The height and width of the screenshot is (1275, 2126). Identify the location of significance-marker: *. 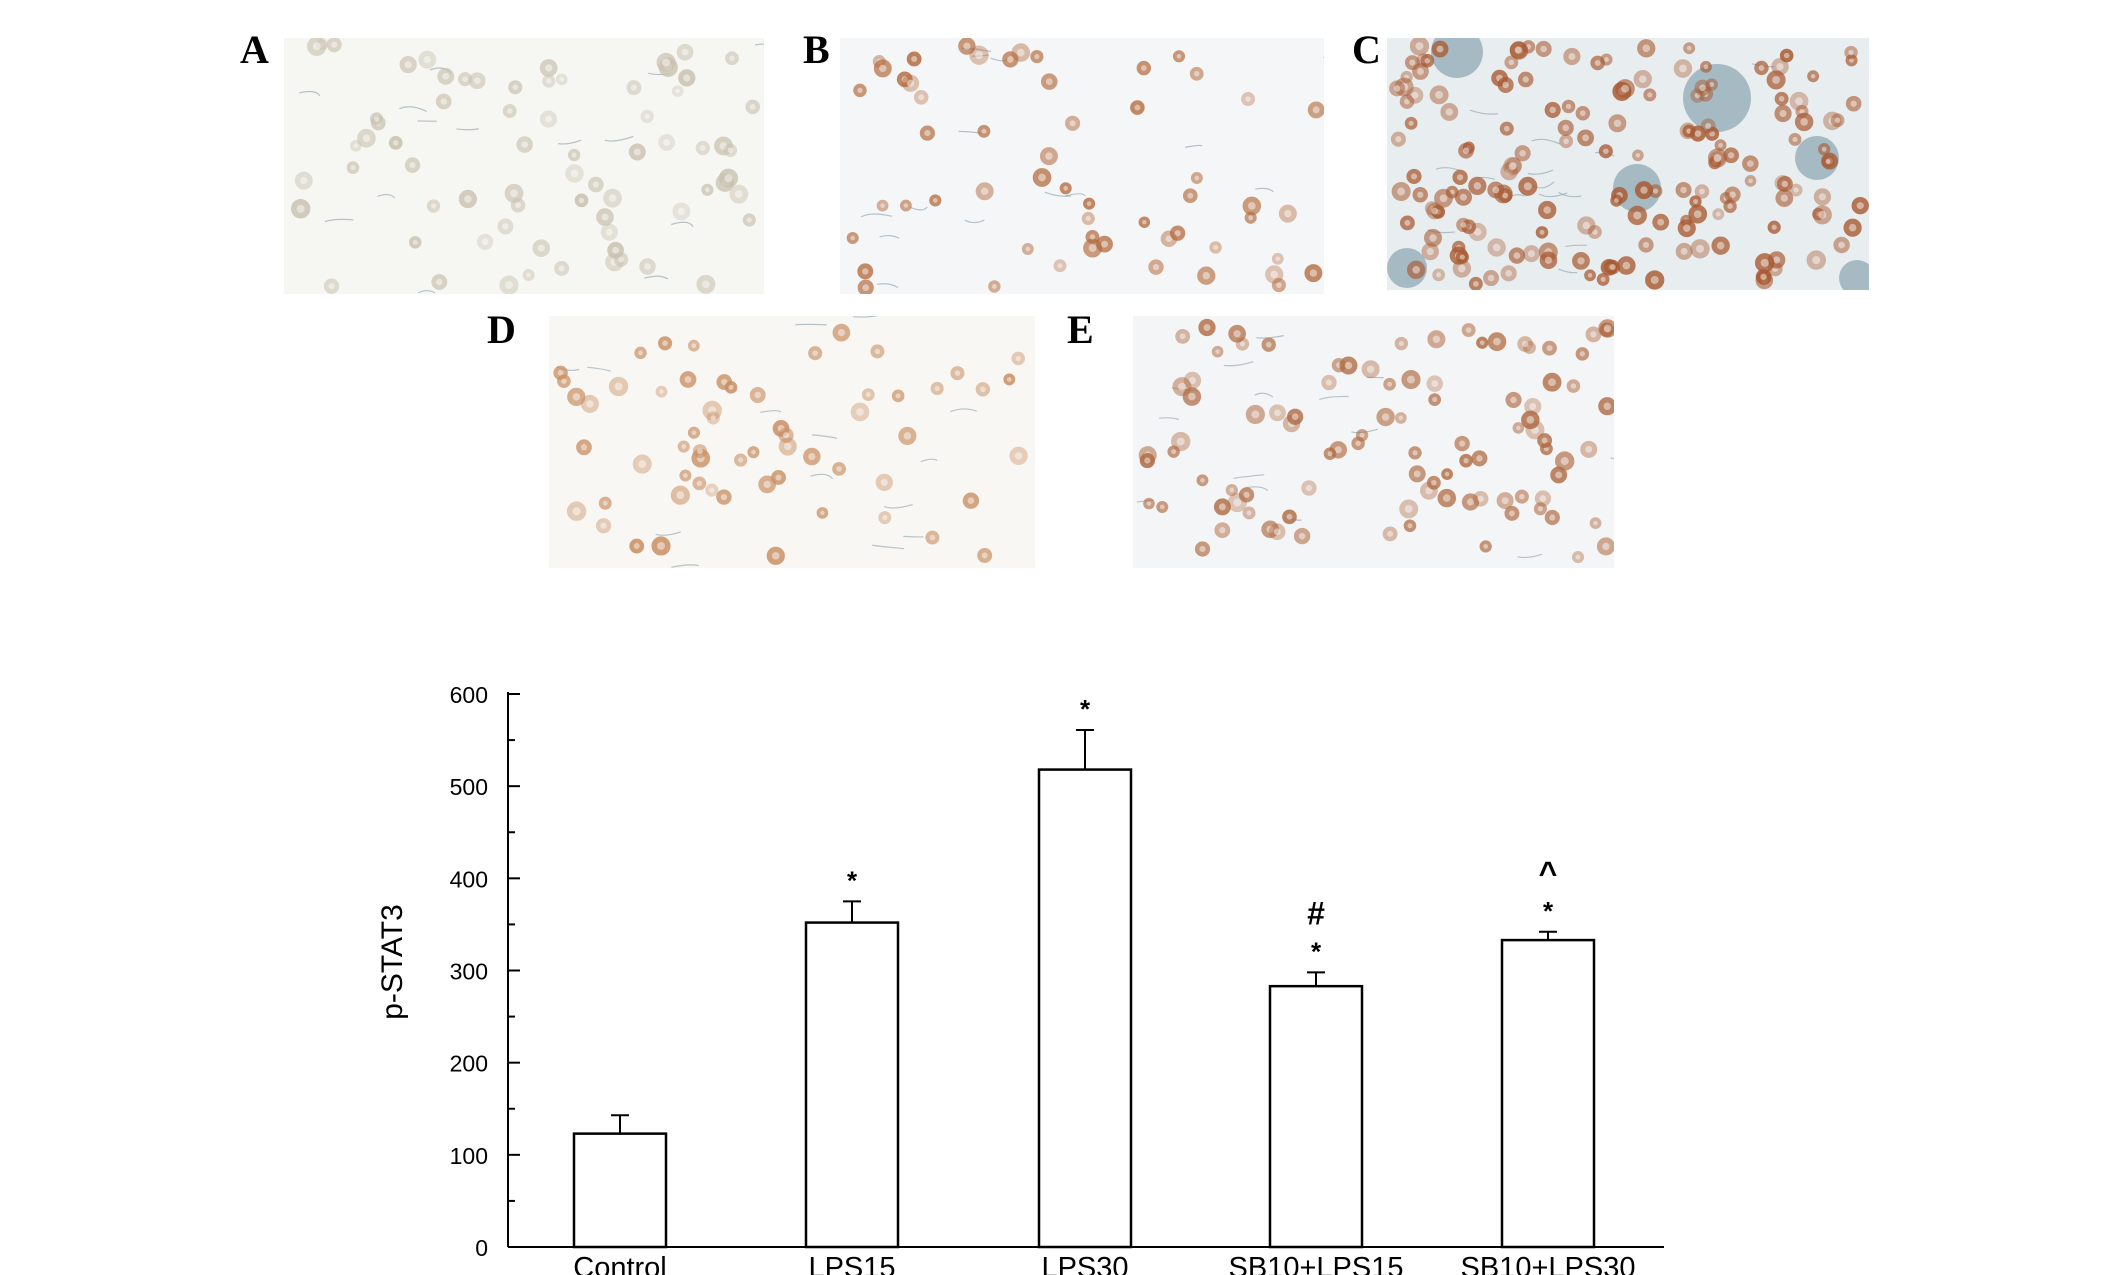
(852, 880).